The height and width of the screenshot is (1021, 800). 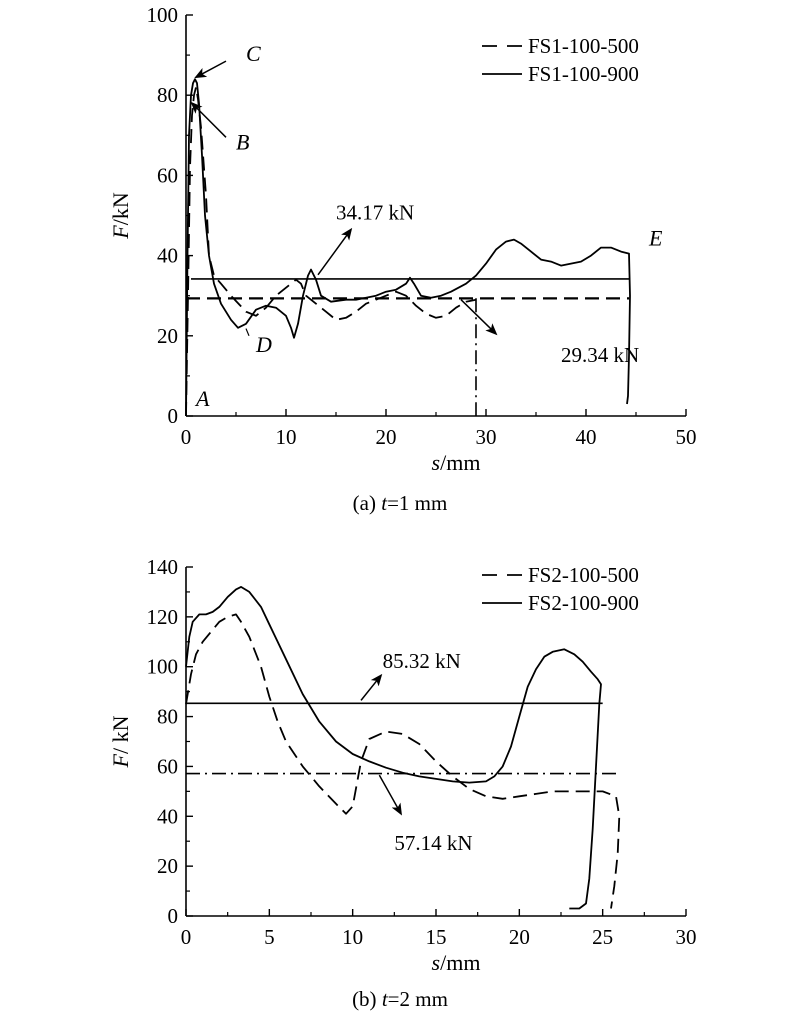 I want to click on chart-b-x-tick-label: 20, so click(x=519, y=937).